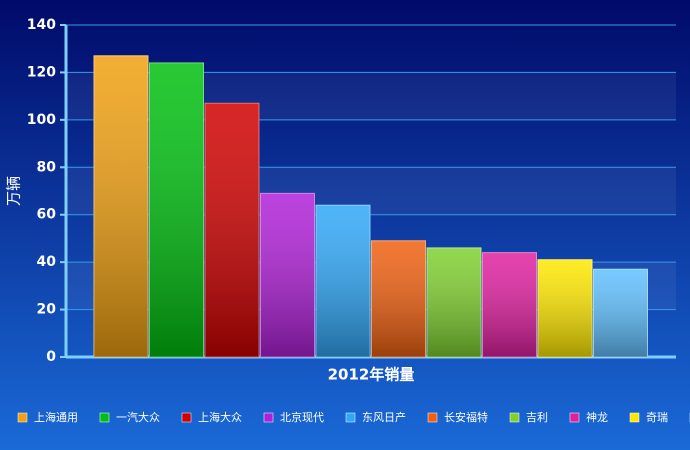 Image resolution: width=690 pixels, height=450 pixels. What do you see at coordinates (51, 357) in the screenshot?
I see `y-tick-label: 0` at bounding box center [51, 357].